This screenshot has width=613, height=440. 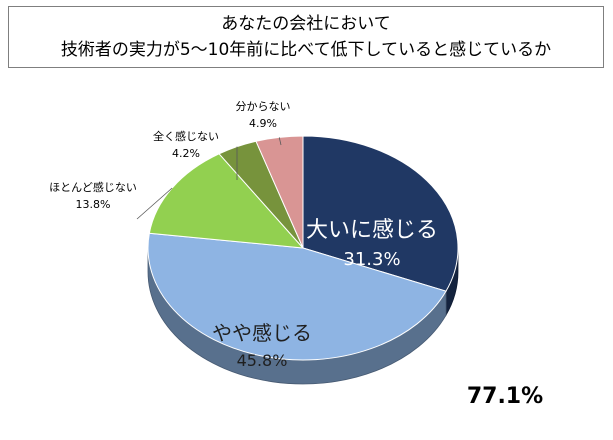 What do you see at coordinates (186, 153) in the screenshot?
I see `slice-value-全く感じない: 4.2%` at bounding box center [186, 153].